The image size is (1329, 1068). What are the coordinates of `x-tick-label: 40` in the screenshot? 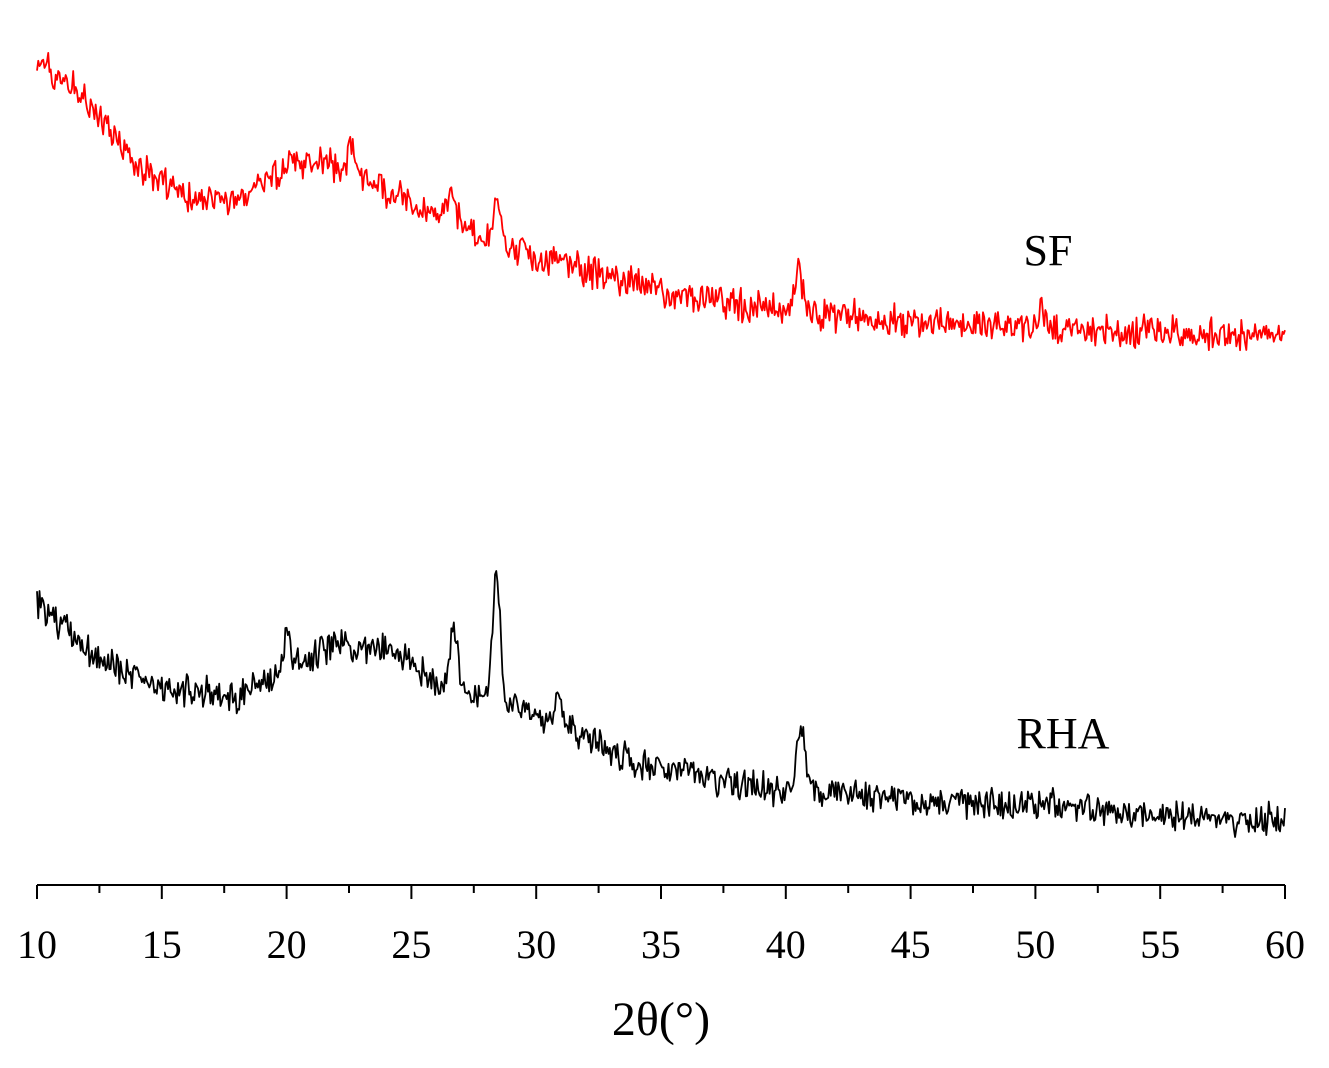 It's located at (786, 944).